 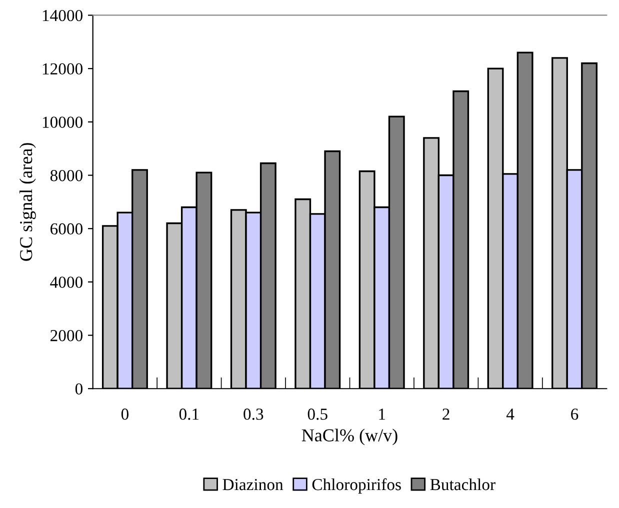 What do you see at coordinates (574, 414) in the screenshot?
I see `x-tick-label: 6` at bounding box center [574, 414].